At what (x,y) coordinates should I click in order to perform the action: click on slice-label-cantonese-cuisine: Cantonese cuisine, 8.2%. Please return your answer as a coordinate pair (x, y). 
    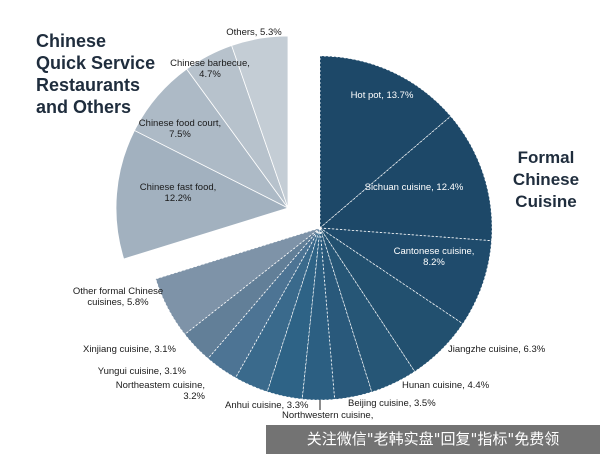
    Looking at the image, I should click on (434, 257).